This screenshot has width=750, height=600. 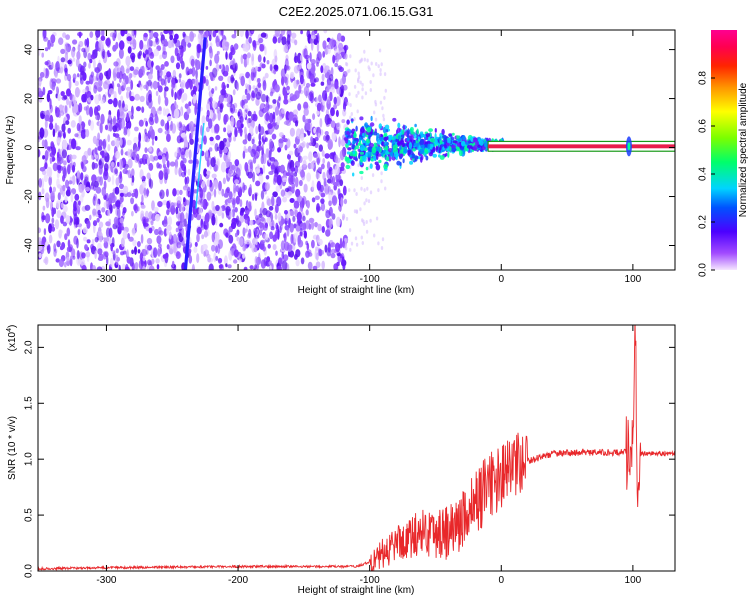 What do you see at coordinates (195, 153) in the screenshot?
I see `sloped-trace` at bounding box center [195, 153].